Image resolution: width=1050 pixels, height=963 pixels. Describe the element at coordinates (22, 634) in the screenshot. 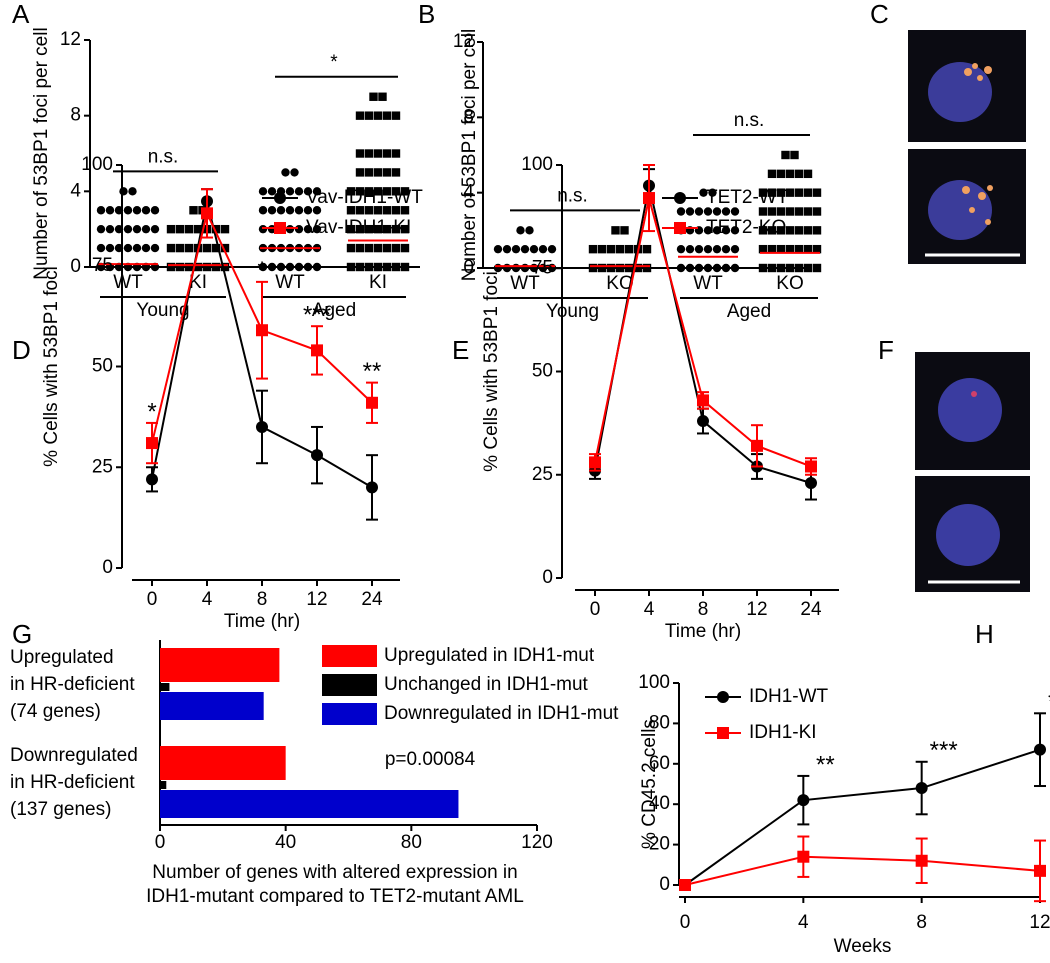

I see `panel-letter: G` at that location.